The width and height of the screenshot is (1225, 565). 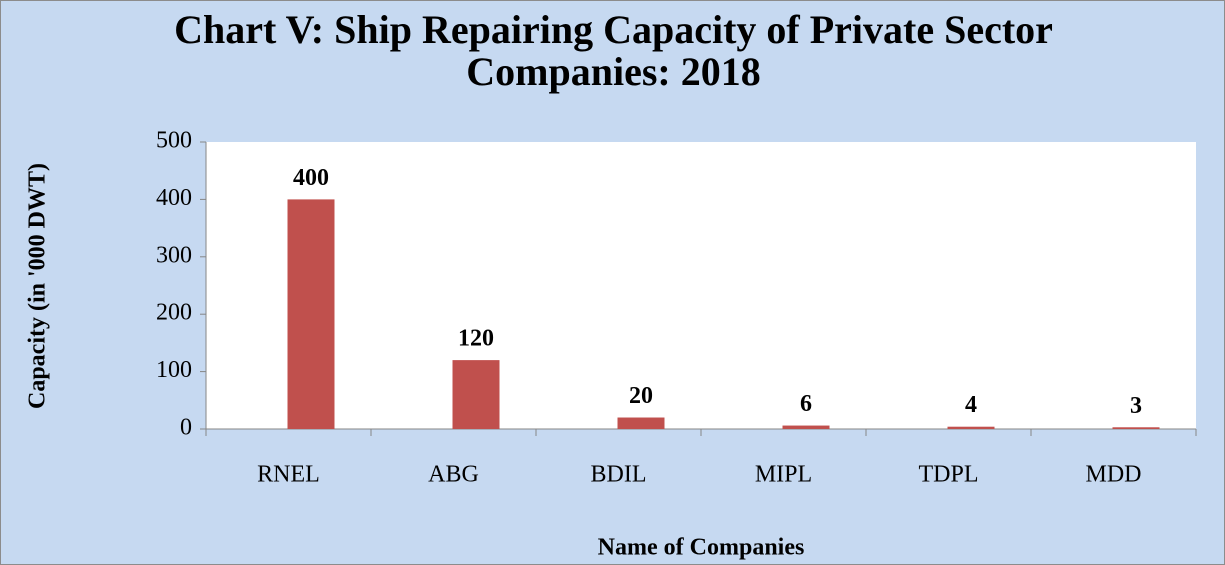 What do you see at coordinates (174, 370) in the screenshot?
I see `y-tick-label: 100` at bounding box center [174, 370].